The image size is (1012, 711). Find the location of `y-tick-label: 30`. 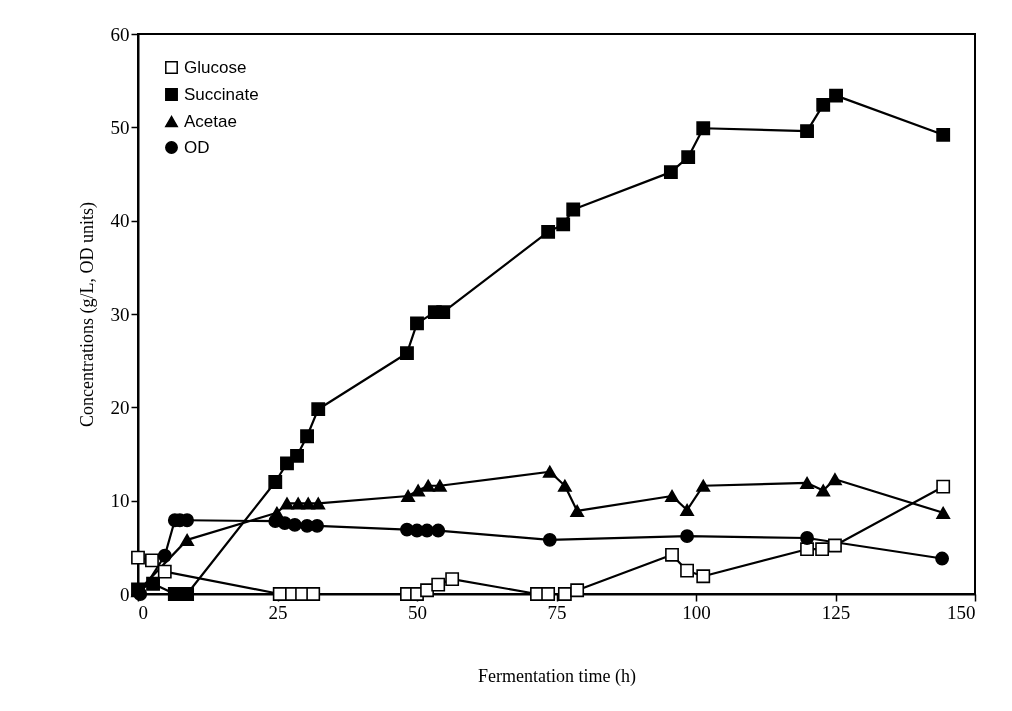

y-tick-label: 30 is located at coordinates (120, 314).